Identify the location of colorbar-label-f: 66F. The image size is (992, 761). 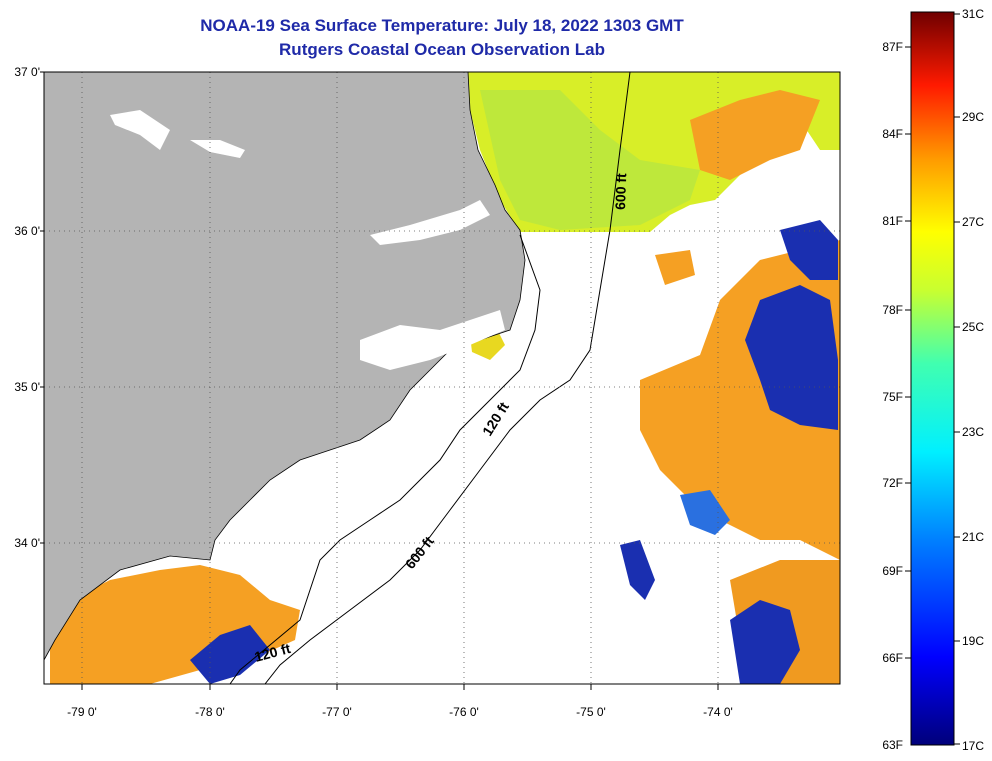
(892, 658).